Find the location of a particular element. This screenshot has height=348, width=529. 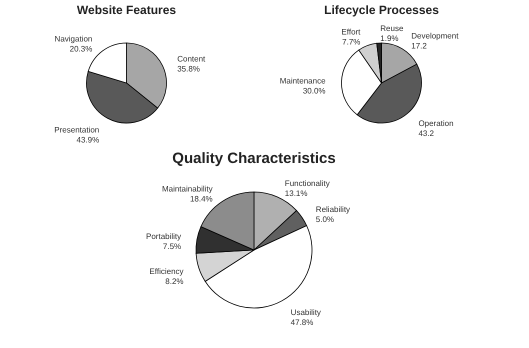

data-label: 13.1% is located at coordinates (296, 193).